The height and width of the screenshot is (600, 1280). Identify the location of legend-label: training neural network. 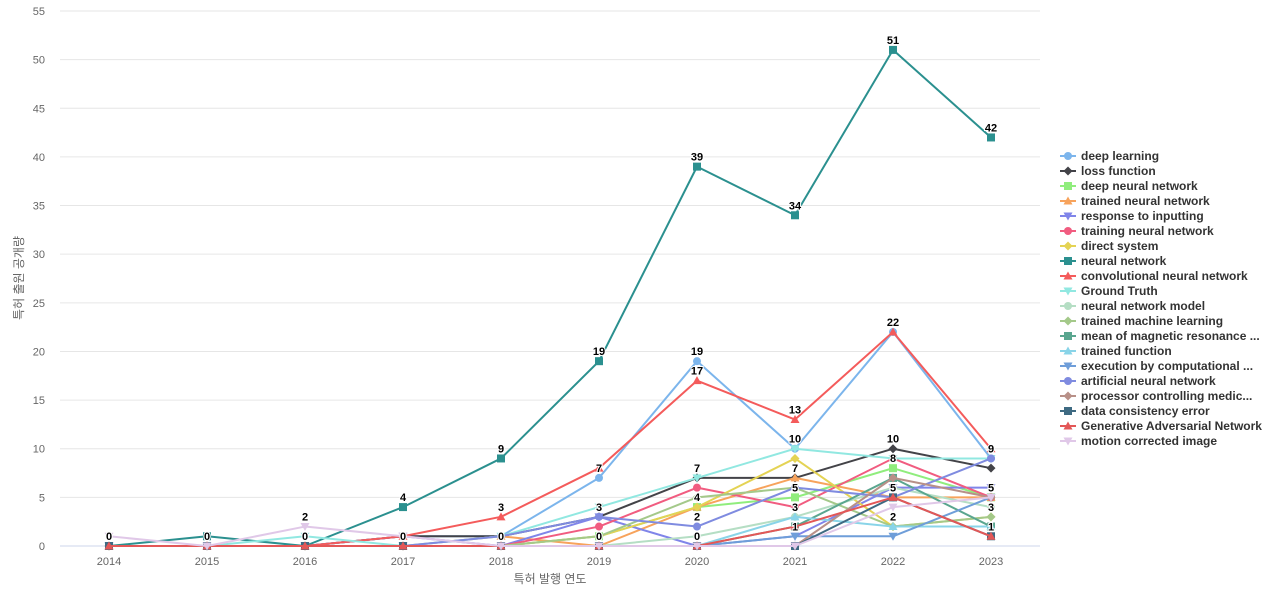
(1147, 231).